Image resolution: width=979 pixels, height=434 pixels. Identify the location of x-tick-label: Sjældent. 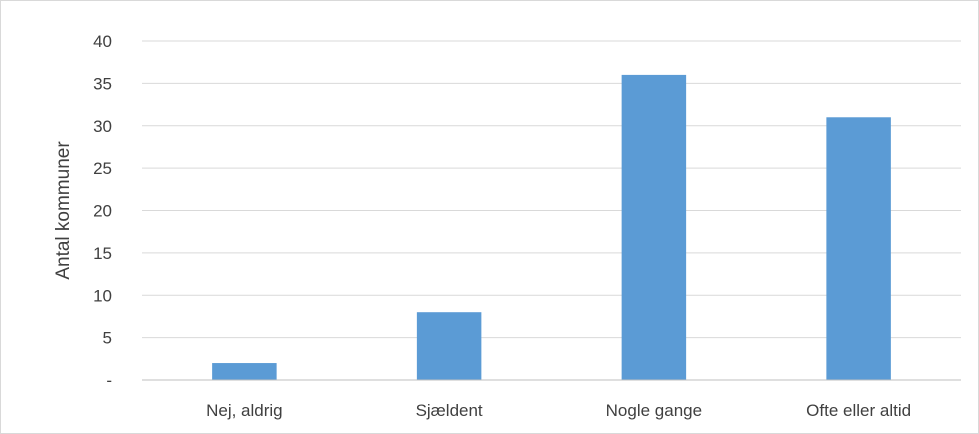
(449, 410).